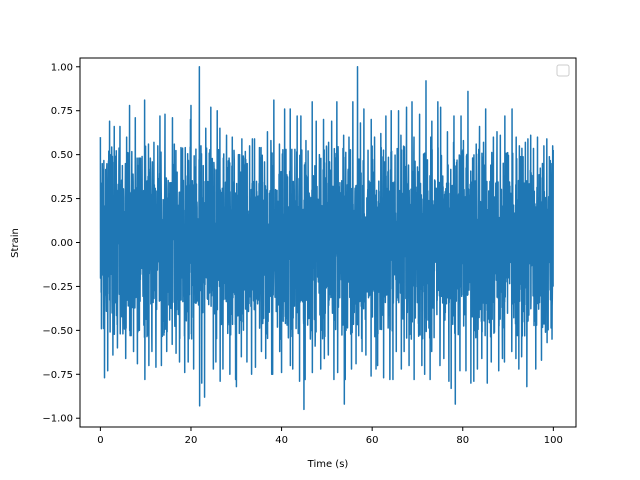 The width and height of the screenshot is (640, 480). Describe the element at coordinates (62, 111) in the screenshot. I see `y-tick-label: 0.75` at that location.